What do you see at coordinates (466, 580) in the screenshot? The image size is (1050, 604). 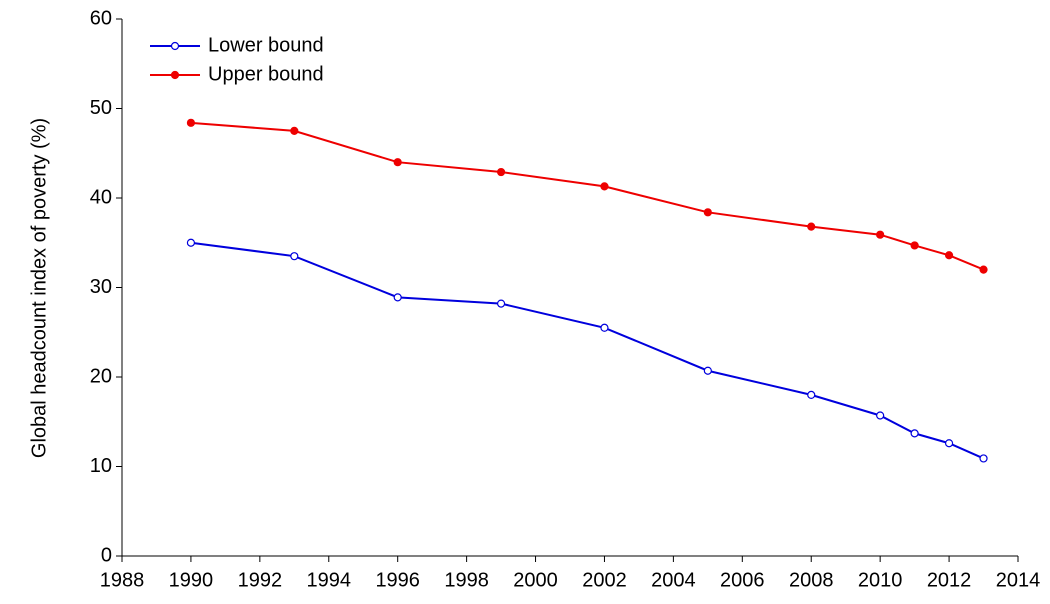 I see `x-tick-label: 1998` at bounding box center [466, 580].